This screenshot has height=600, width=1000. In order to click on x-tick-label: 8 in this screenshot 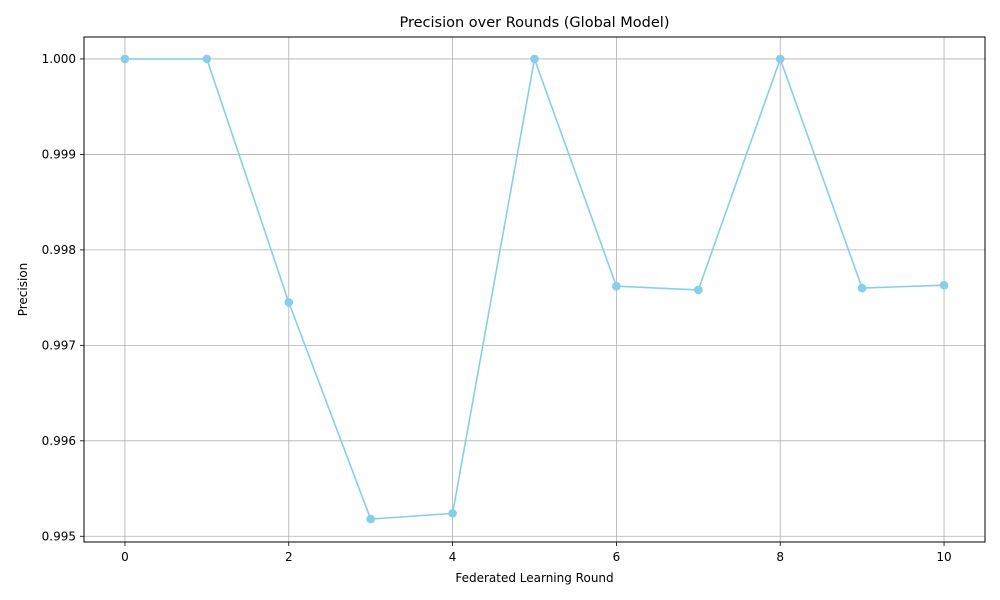, I will do `click(780, 557)`.